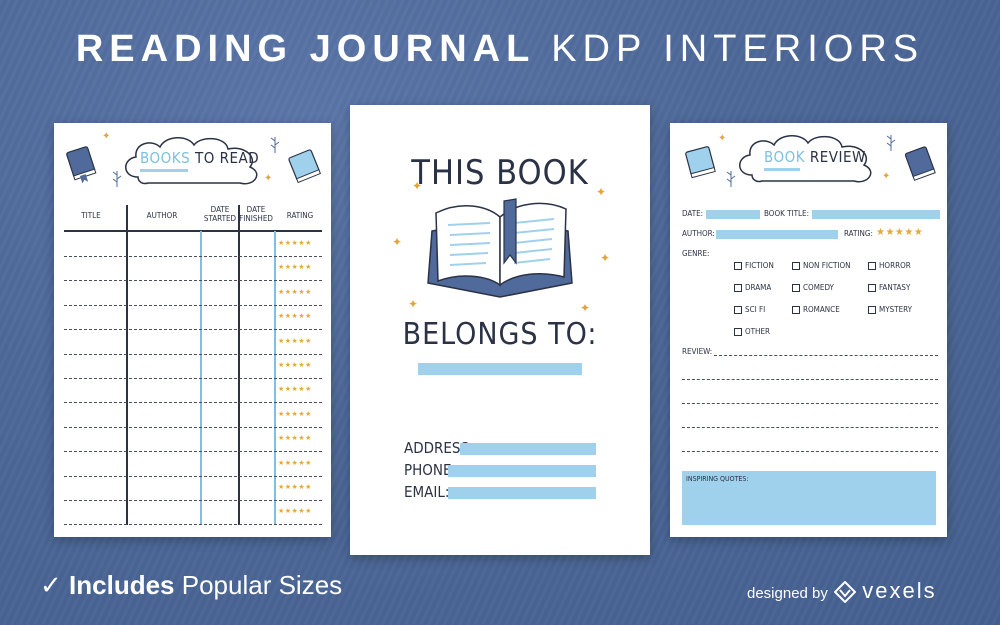 This screenshot has height=625, width=1000. Describe the element at coordinates (821, 309) in the screenshot. I see `genre-label: ROMANCE` at that location.